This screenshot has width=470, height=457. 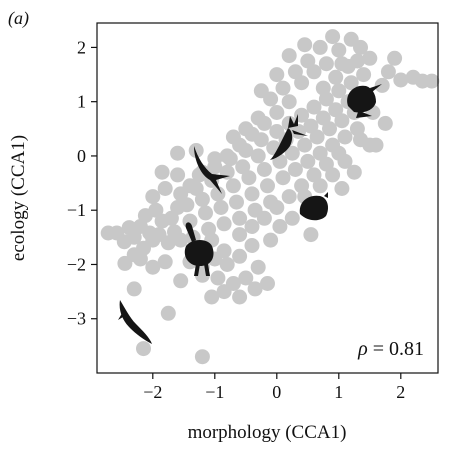 I want to click on x-tick-label: −1, so click(x=214, y=392).